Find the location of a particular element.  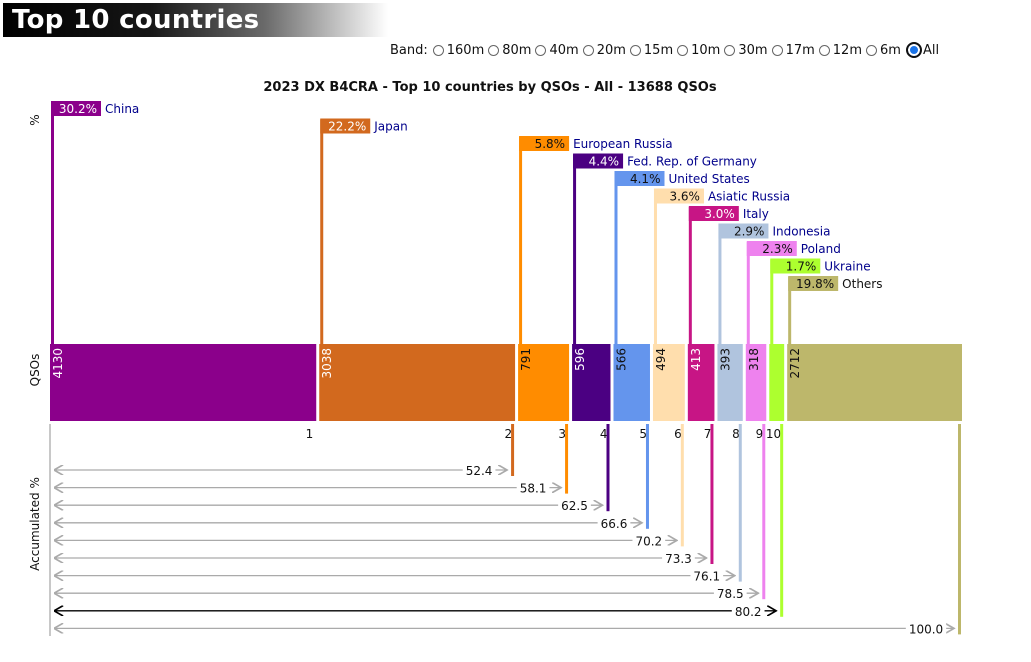

band-radio-17m is located at coordinates (777, 50).